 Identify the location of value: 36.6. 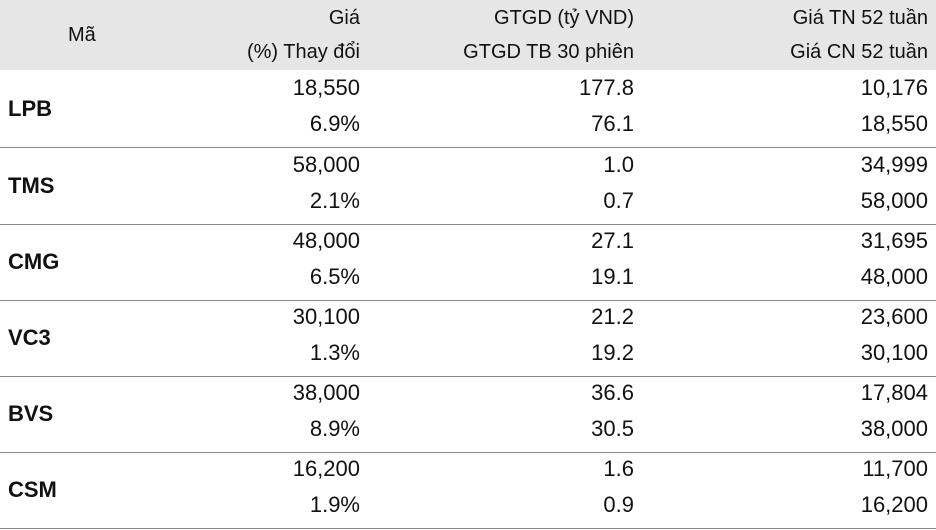
(612, 392).